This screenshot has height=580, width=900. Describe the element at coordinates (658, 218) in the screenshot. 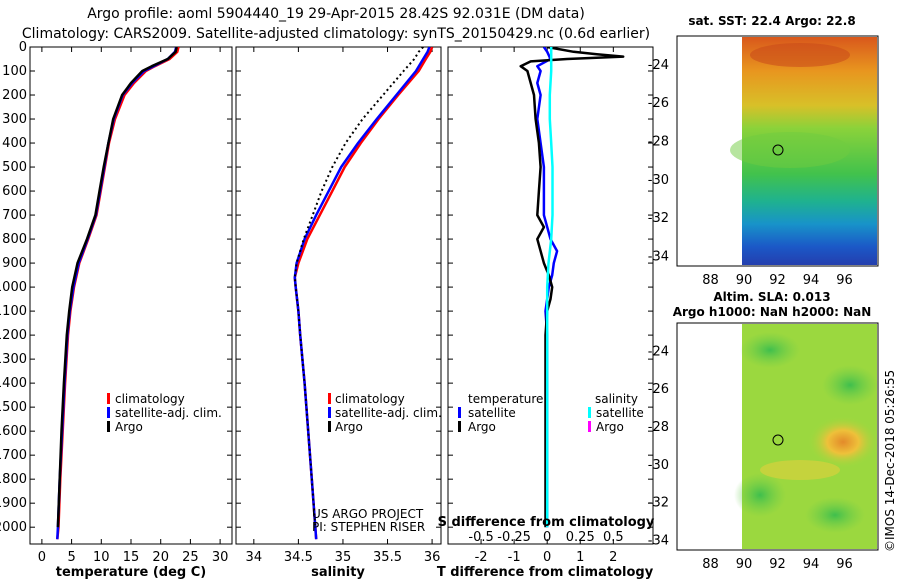

I see `sst-map-ytick-label: -32` at that location.